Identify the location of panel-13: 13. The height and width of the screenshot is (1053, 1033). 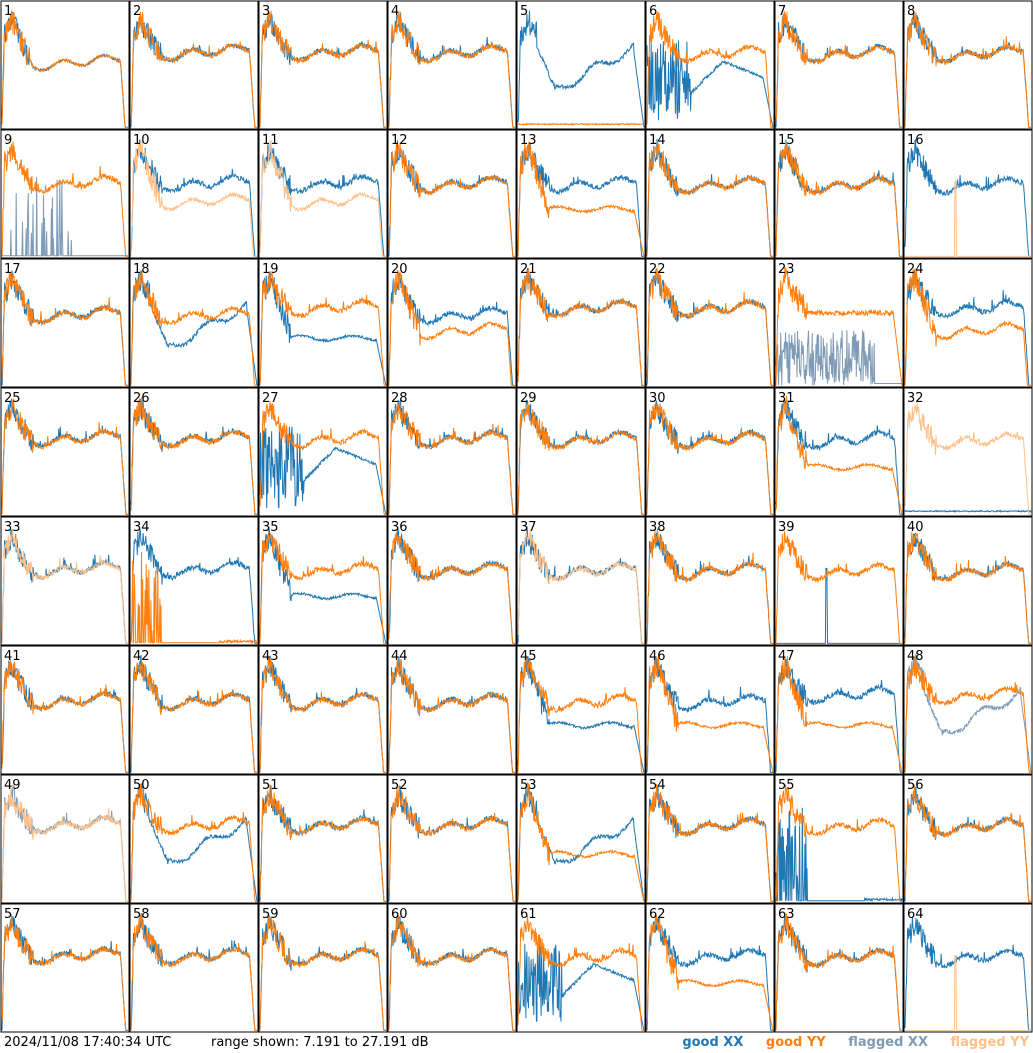
(581, 194).